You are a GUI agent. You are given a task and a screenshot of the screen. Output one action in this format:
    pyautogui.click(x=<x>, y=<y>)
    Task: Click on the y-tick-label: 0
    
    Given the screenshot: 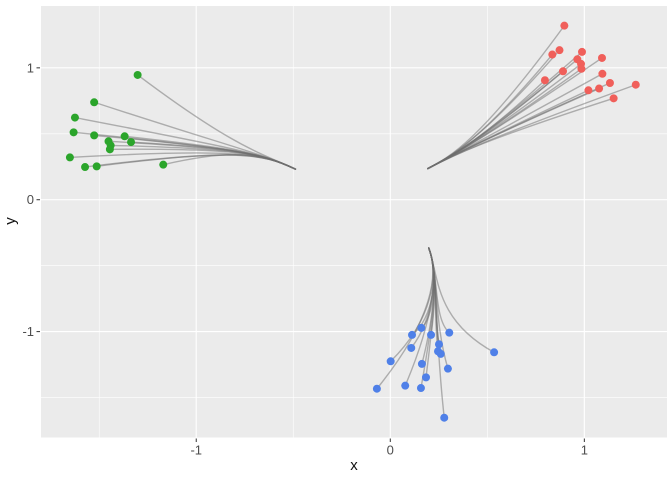 What is the action you would take?
    pyautogui.click(x=30, y=199)
    